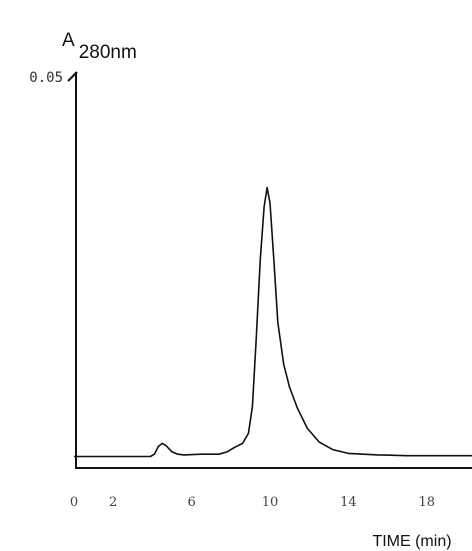 This screenshot has width=472, height=551. What do you see at coordinates (46, 78) in the screenshot?
I see `y-tick-label: 0.05` at bounding box center [46, 78].